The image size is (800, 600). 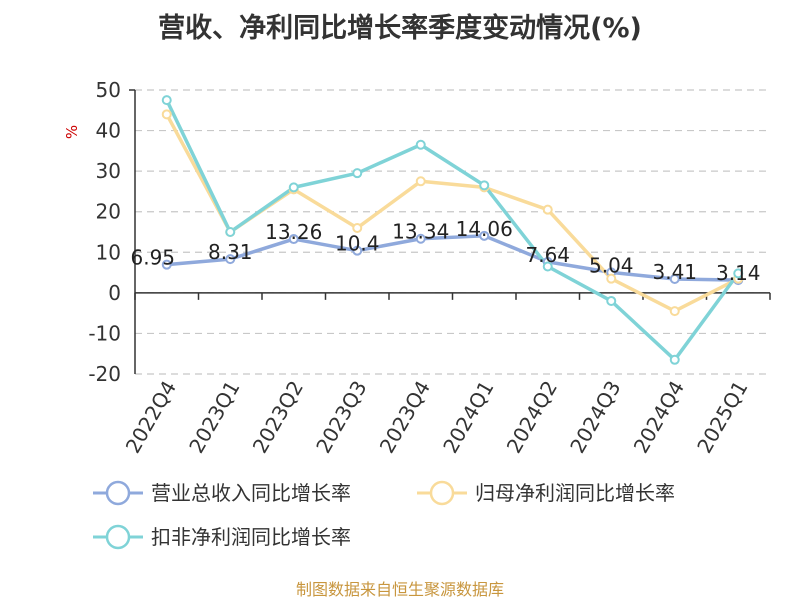 What do you see at coordinates (108, 131) in the screenshot?
I see `y-tick-label: 40` at bounding box center [108, 131].